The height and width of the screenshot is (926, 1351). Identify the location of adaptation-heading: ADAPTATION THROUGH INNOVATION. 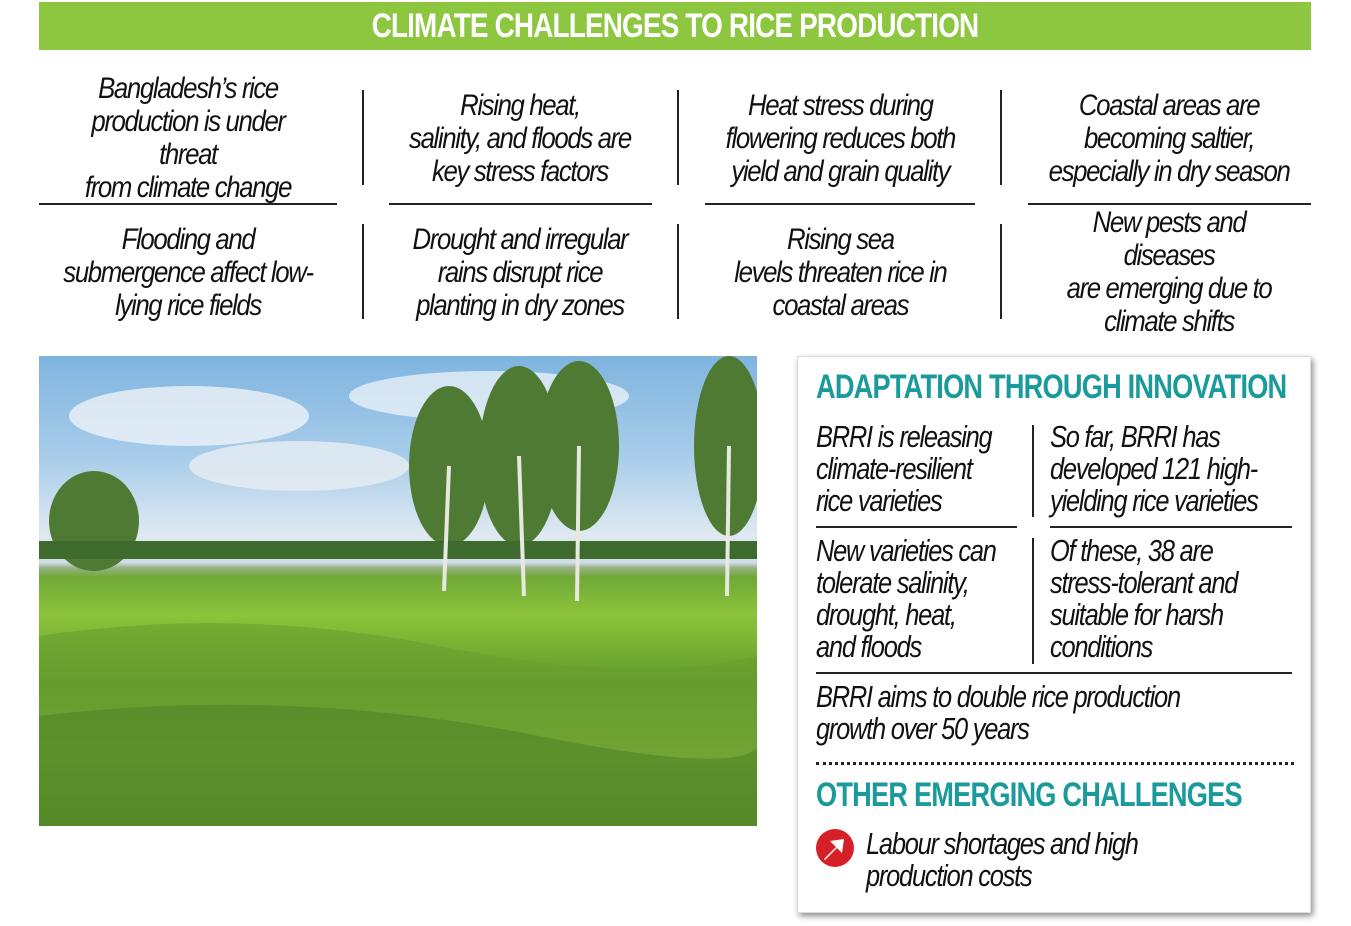
(1051, 387).